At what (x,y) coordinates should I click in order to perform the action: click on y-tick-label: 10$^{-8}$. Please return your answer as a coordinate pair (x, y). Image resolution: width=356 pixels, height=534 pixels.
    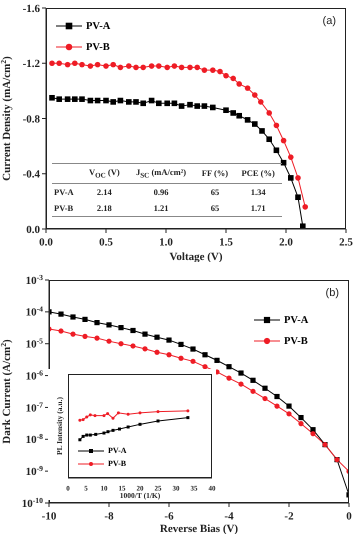
    Looking at the image, I should click on (35, 439).